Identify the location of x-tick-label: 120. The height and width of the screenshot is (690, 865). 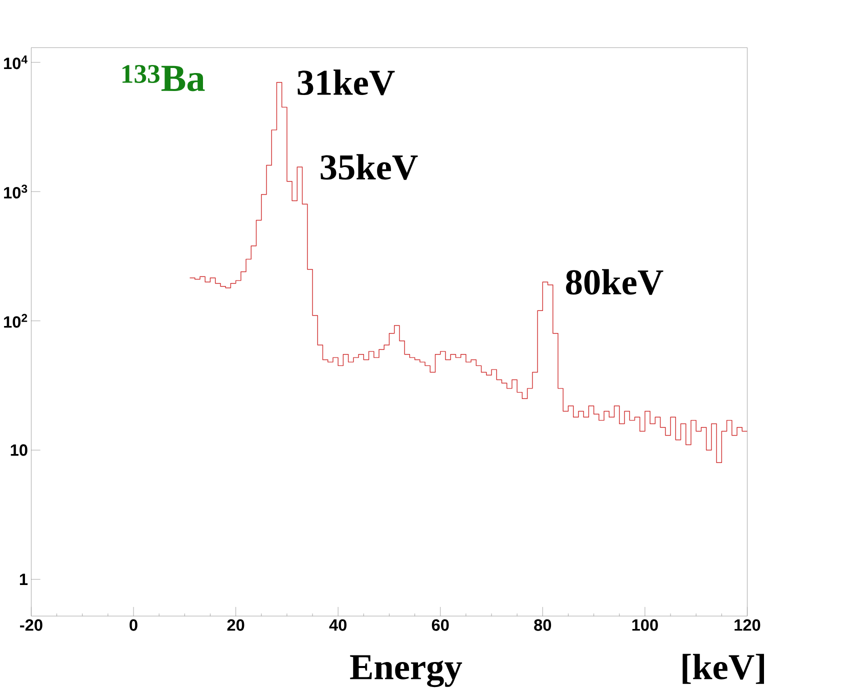
(747, 625).